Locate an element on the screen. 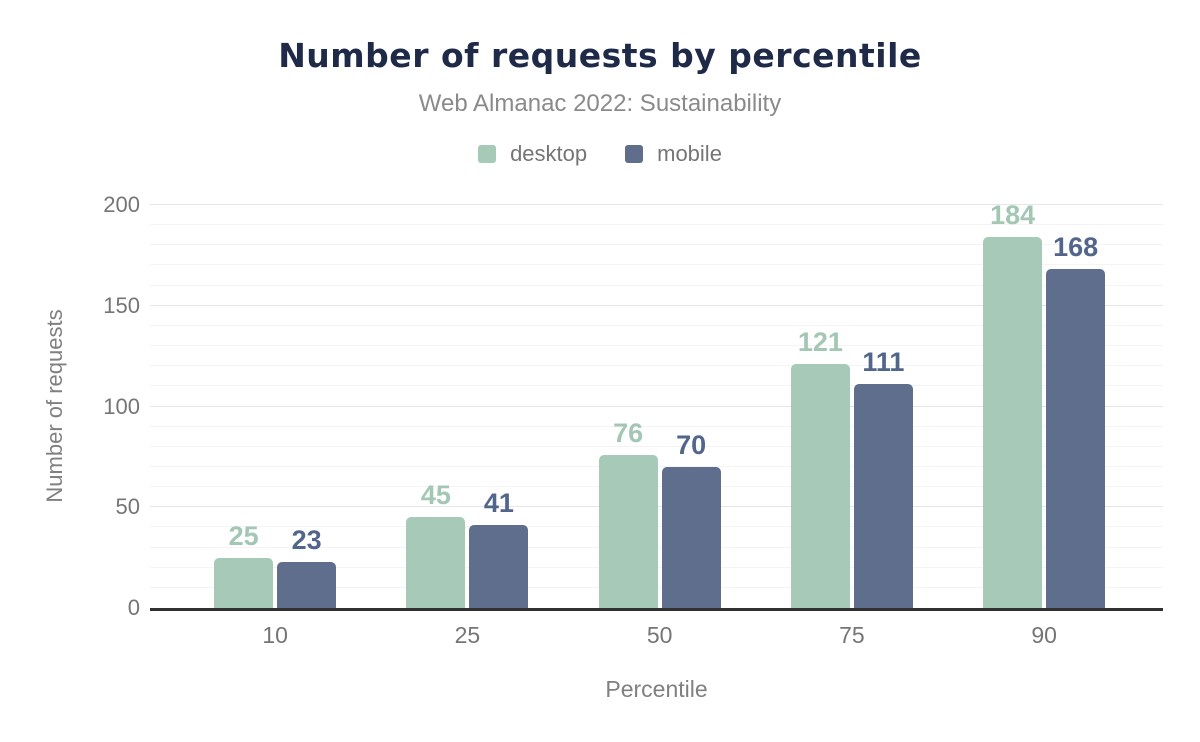 This screenshot has height=742, width=1200. bar-value-label-mobile-p75: 111 is located at coordinates (883, 362).